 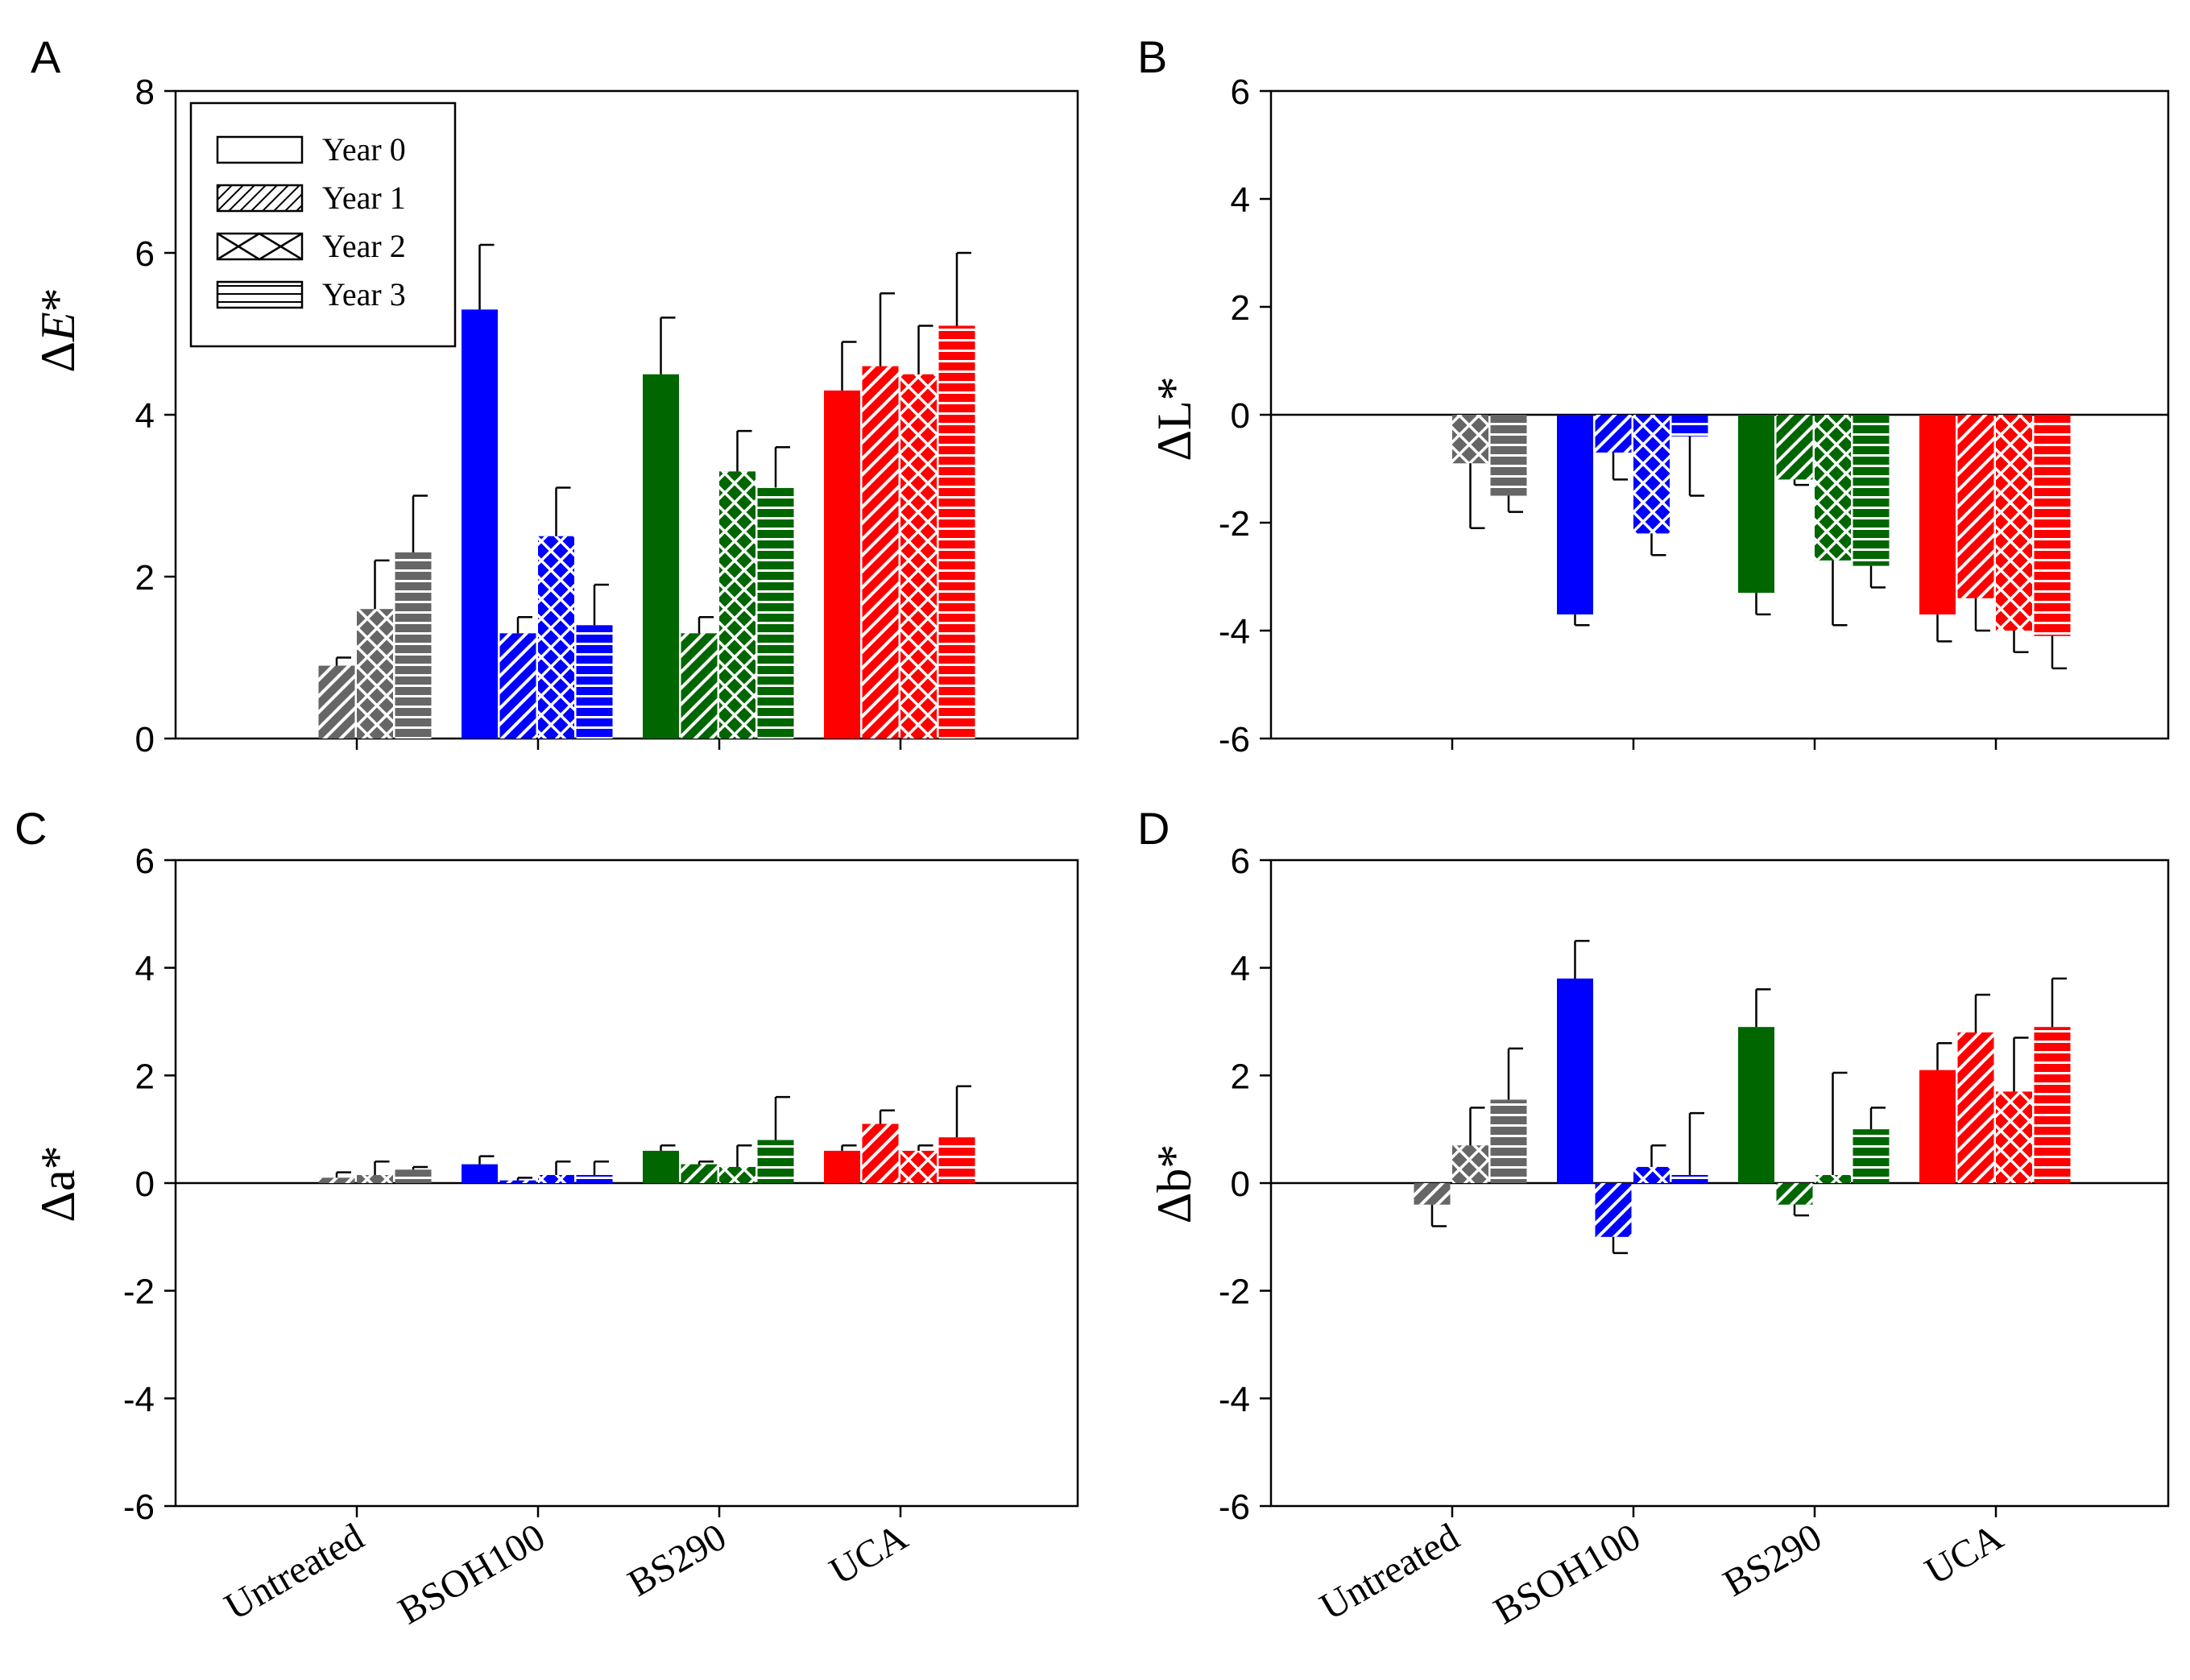 What do you see at coordinates (413, 645) in the screenshot?
I see `bar-a-untreated-year3-hatch` at bounding box center [413, 645].